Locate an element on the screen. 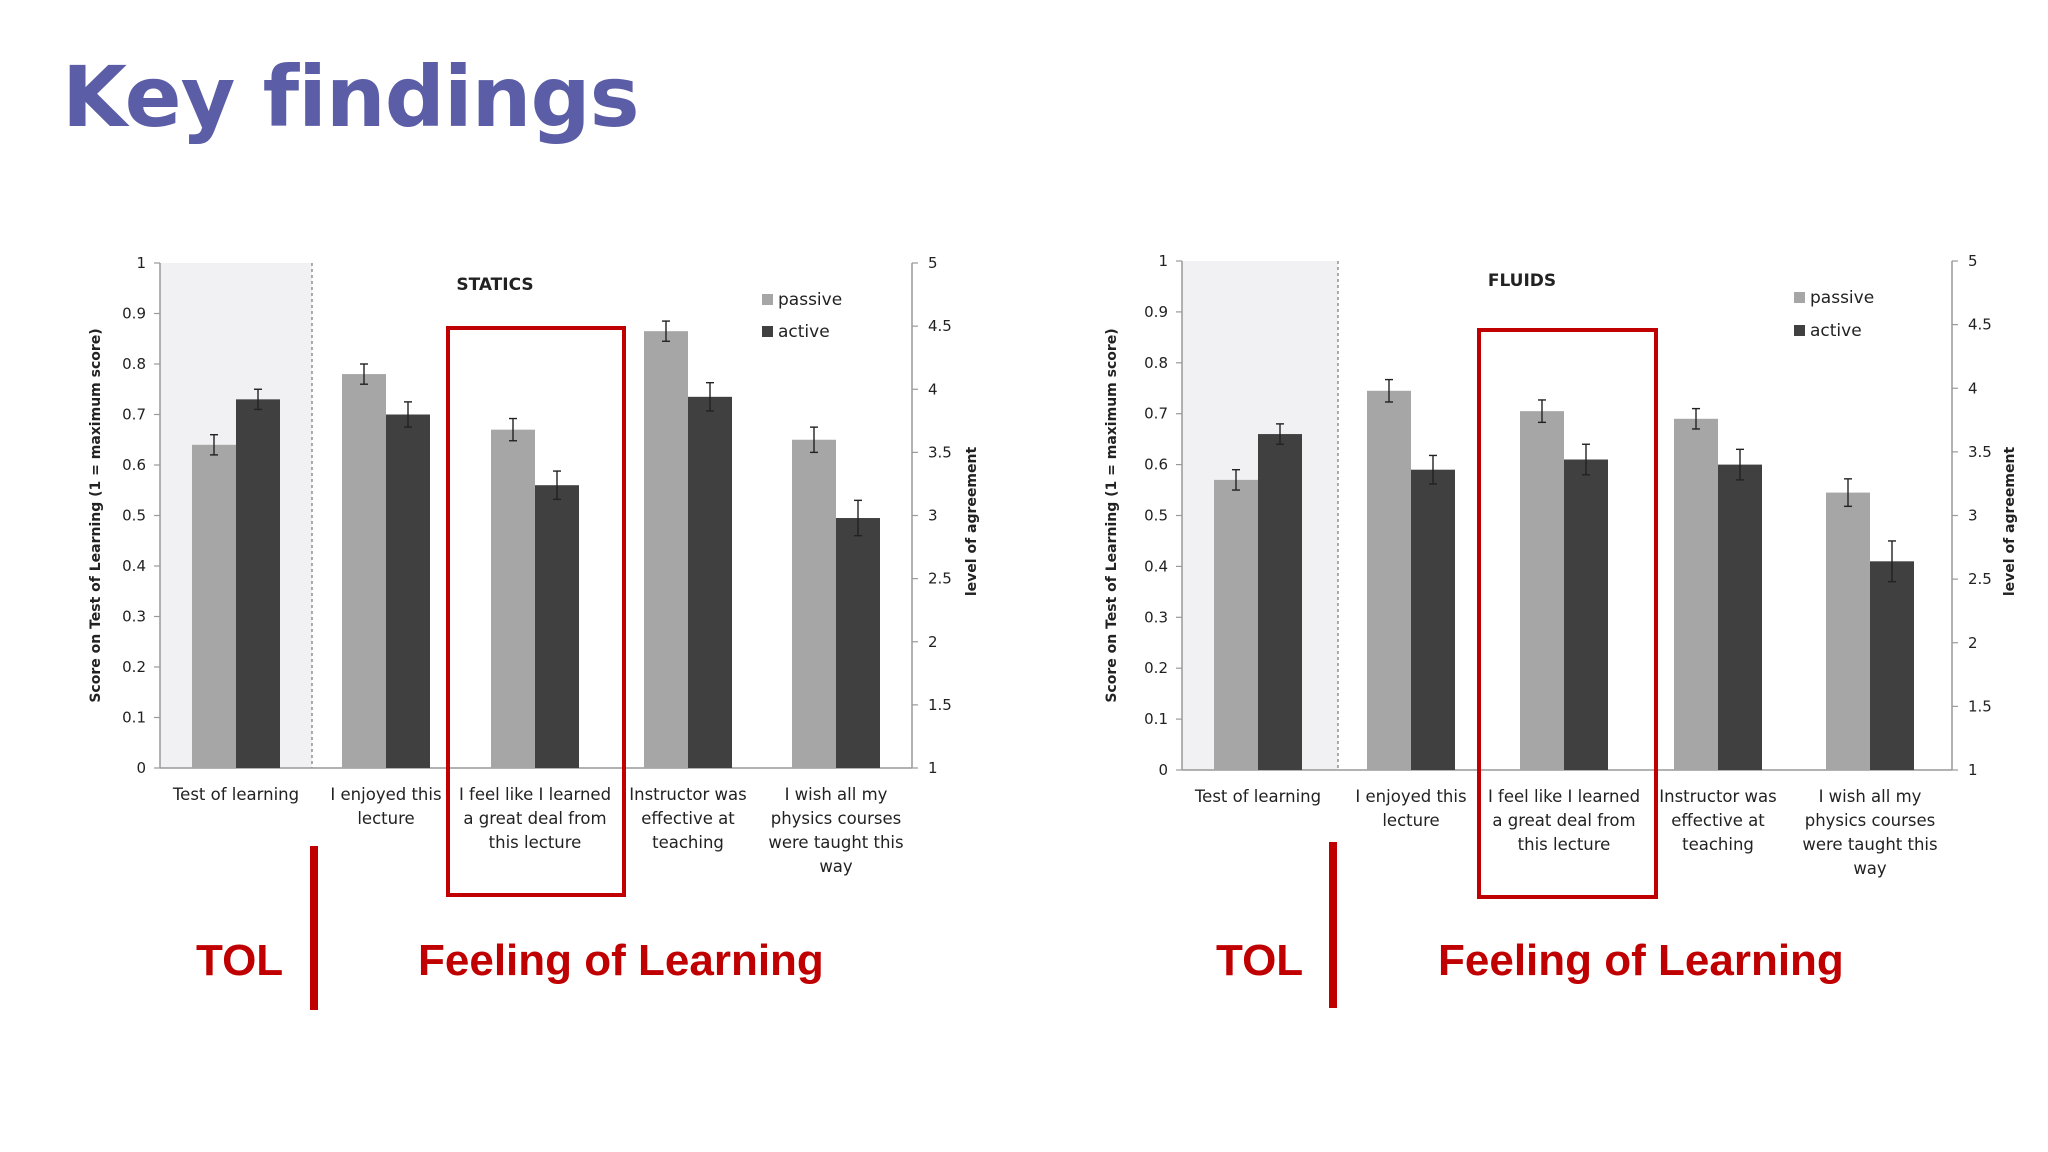  chart-title: STATICS is located at coordinates (494, 285).